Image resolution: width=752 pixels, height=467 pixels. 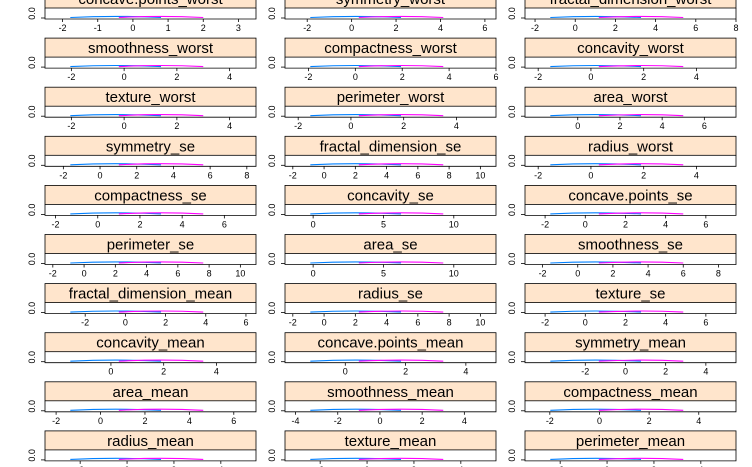 What do you see at coordinates (382, 354) in the screenshot?
I see `panel-concave-points-mean: concave.points_mean 0.0 0 2 4` at bounding box center [382, 354].